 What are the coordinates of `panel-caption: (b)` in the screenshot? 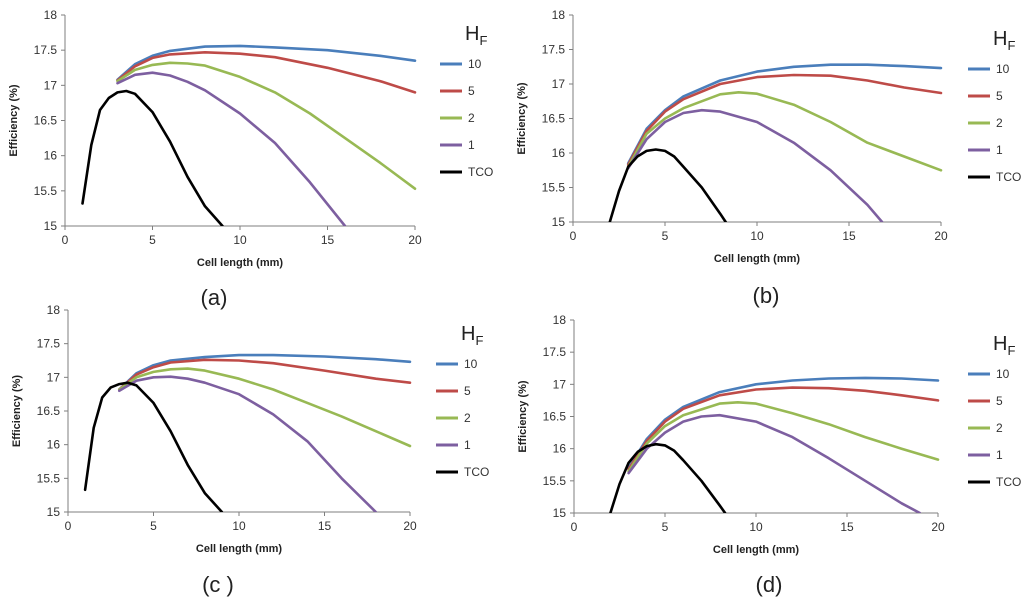 It's located at (766, 295).